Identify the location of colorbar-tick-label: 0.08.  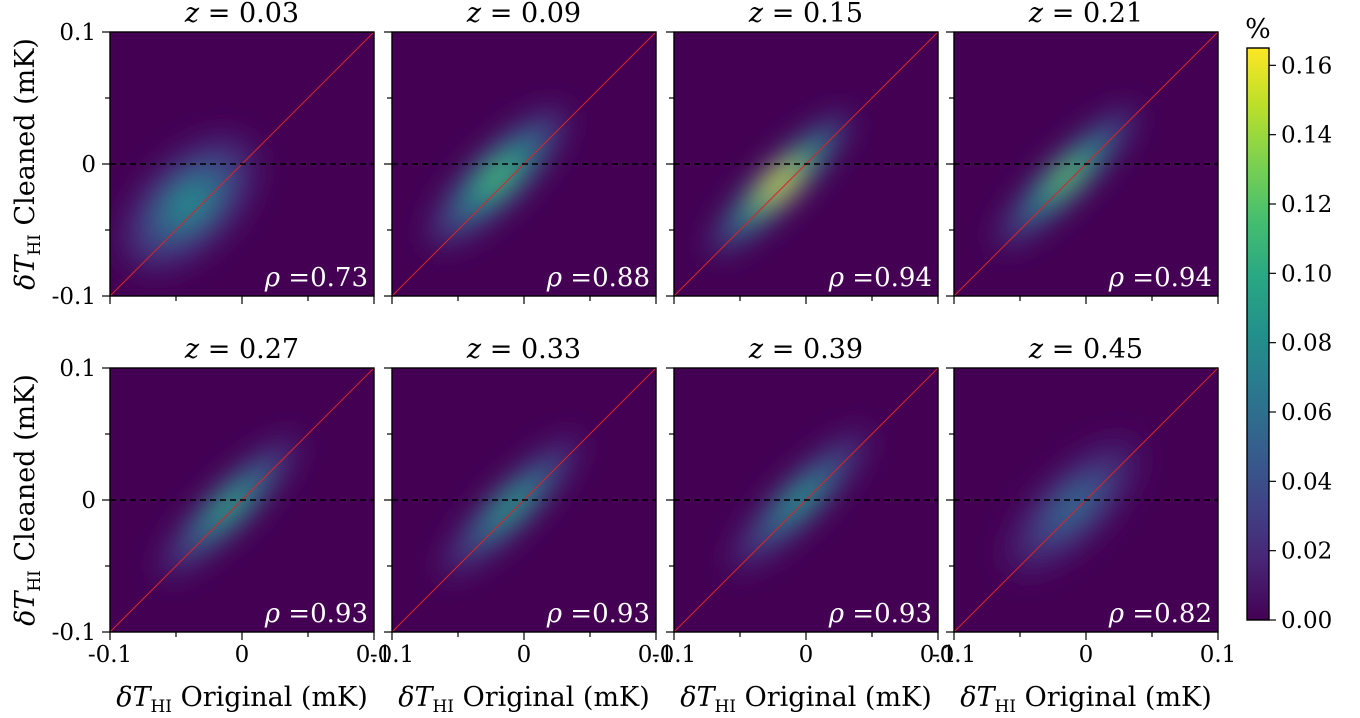
(1306, 344).